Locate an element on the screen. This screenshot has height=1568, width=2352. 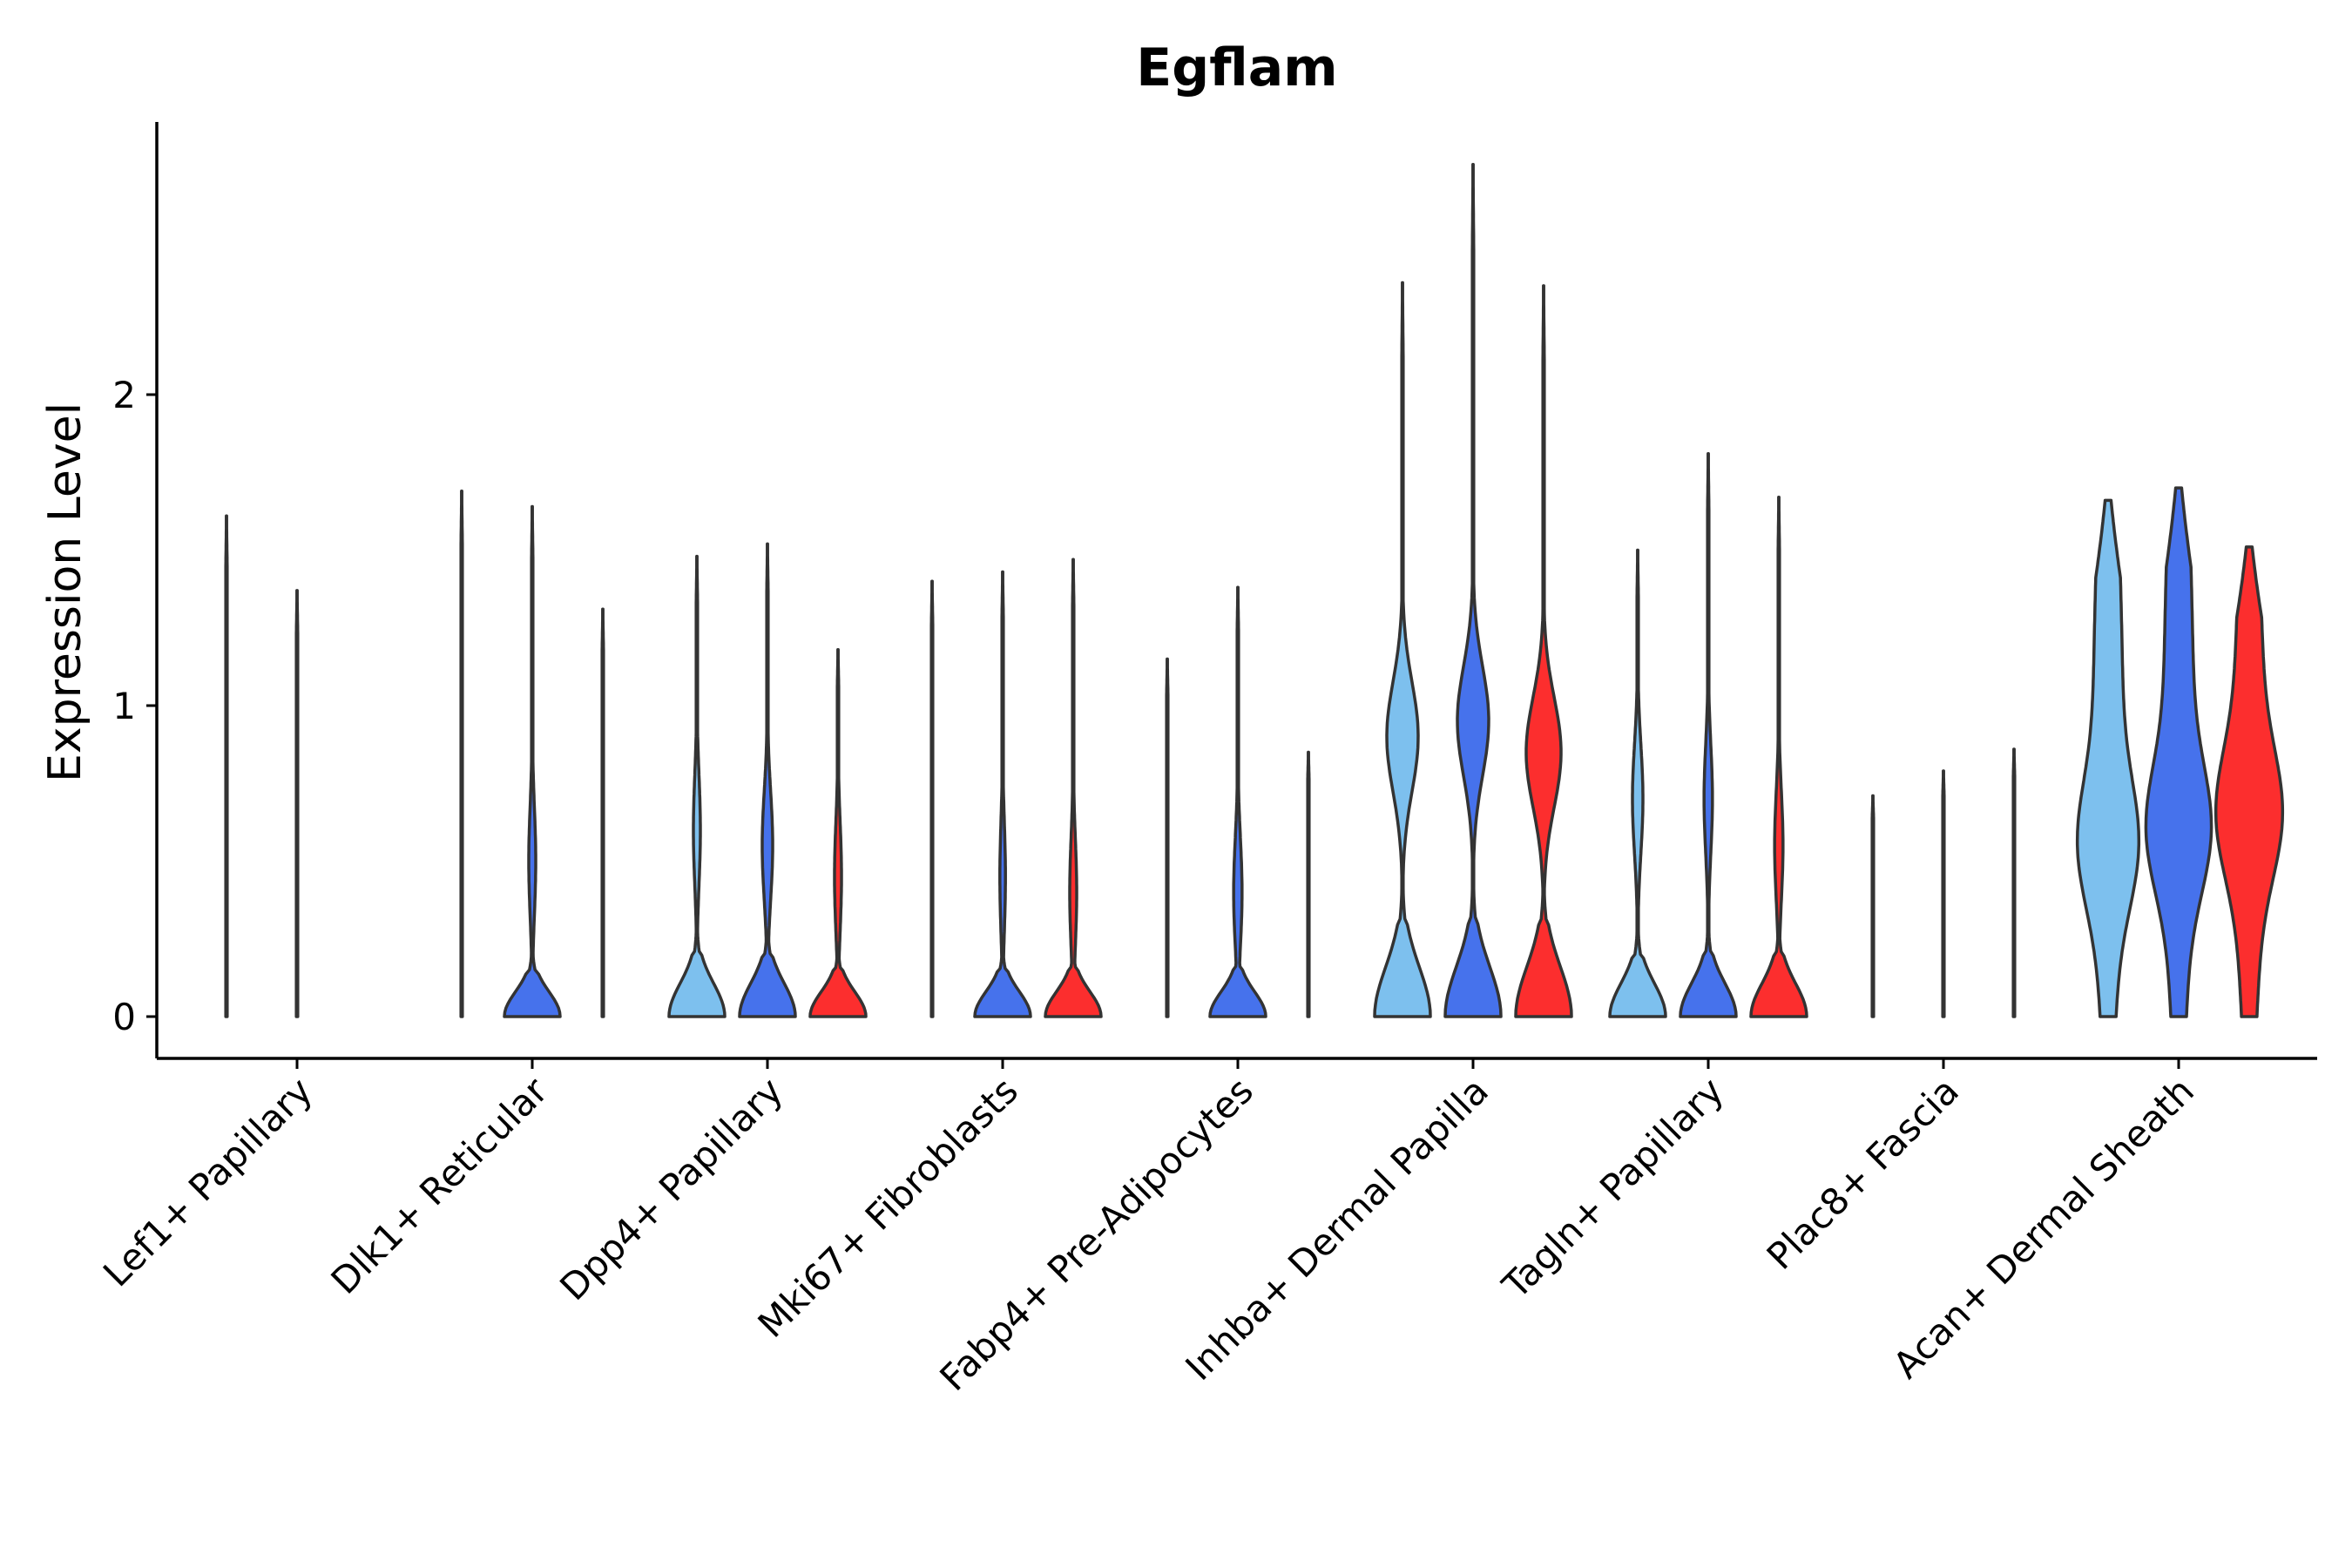
x-tick-label: Tagln+ Papillary is located at coordinates (1613, 1188).